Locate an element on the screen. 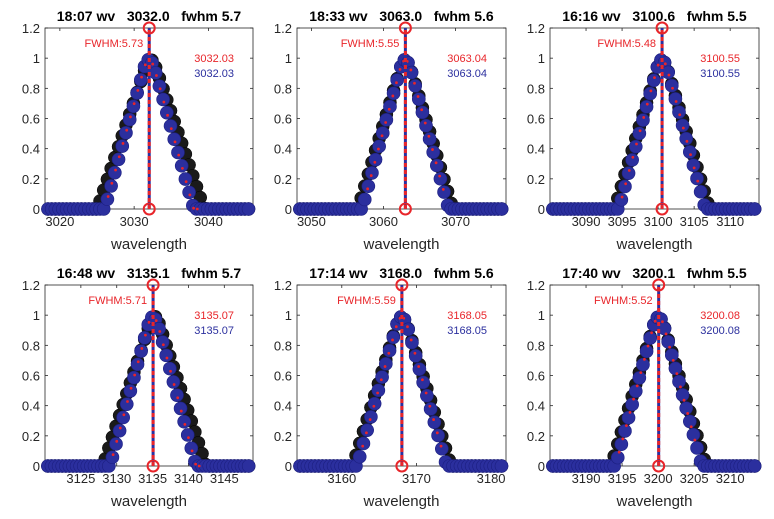 The height and width of the screenshot is (519, 774). red-center-annotation: 3063.04 is located at coordinates (467, 59).